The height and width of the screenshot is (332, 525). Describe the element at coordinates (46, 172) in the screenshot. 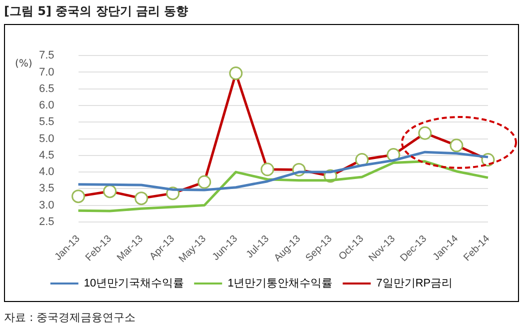

I see `y-tick-label: 4.0` at that location.